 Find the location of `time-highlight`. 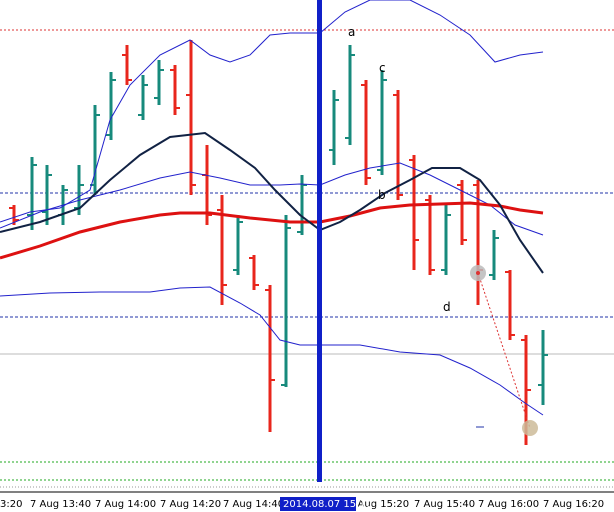

time-highlight is located at coordinates (318, 504).